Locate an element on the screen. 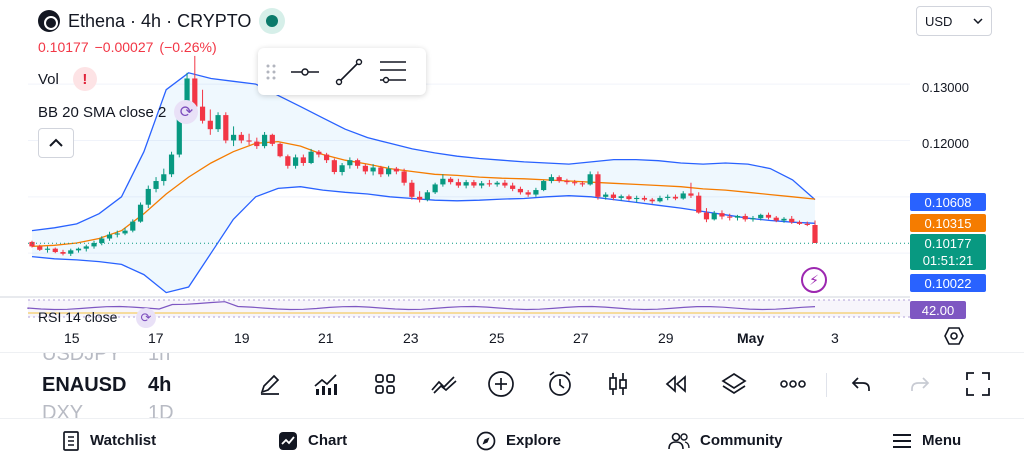 The height and width of the screenshot is (461, 1024). symbol-name: ENAUSD is located at coordinates (84, 385).